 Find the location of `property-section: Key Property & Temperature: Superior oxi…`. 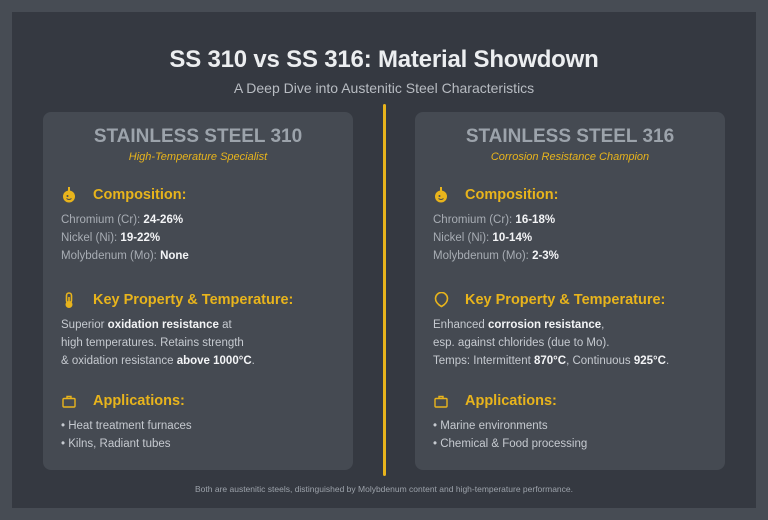

property-section: Key Property & Temperature: Superior oxi… is located at coordinates (201, 329).